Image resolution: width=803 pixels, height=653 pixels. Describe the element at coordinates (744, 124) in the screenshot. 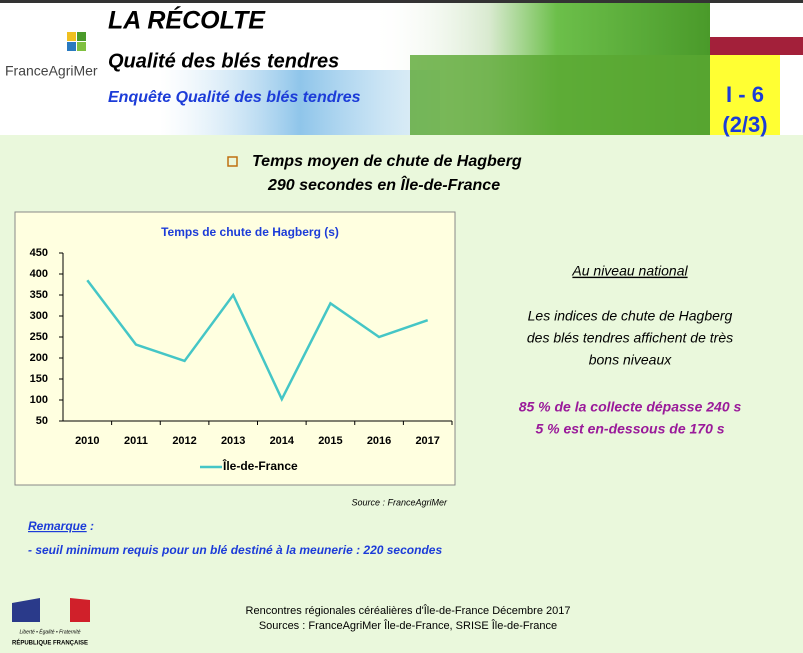

I see `page-number: (2/3)` at that location.